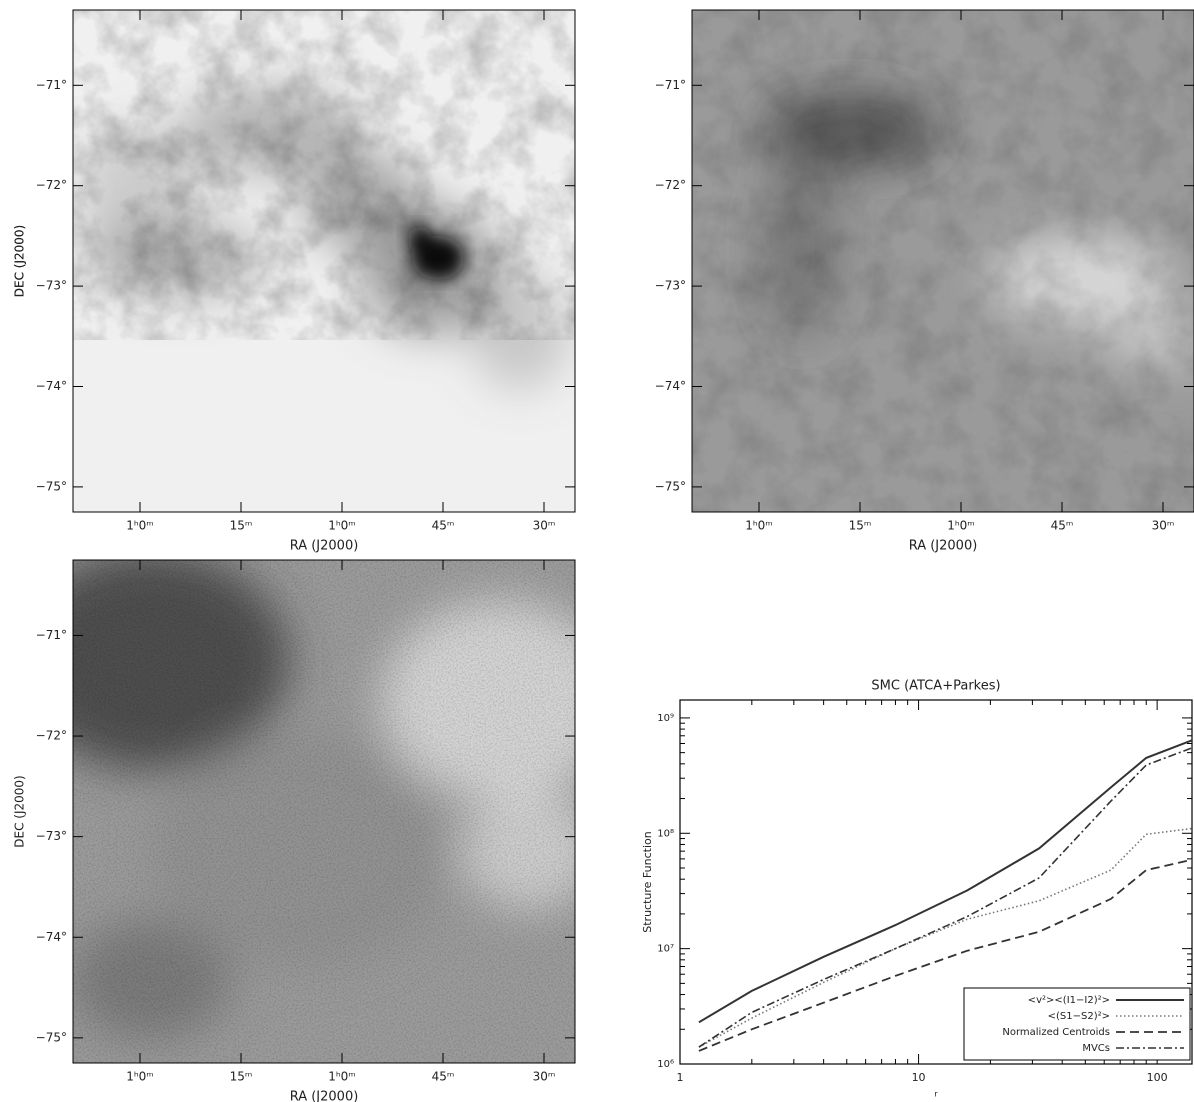  What do you see at coordinates (680, 1077) in the screenshot?
I see `x-tick-label: 1` at bounding box center [680, 1077].